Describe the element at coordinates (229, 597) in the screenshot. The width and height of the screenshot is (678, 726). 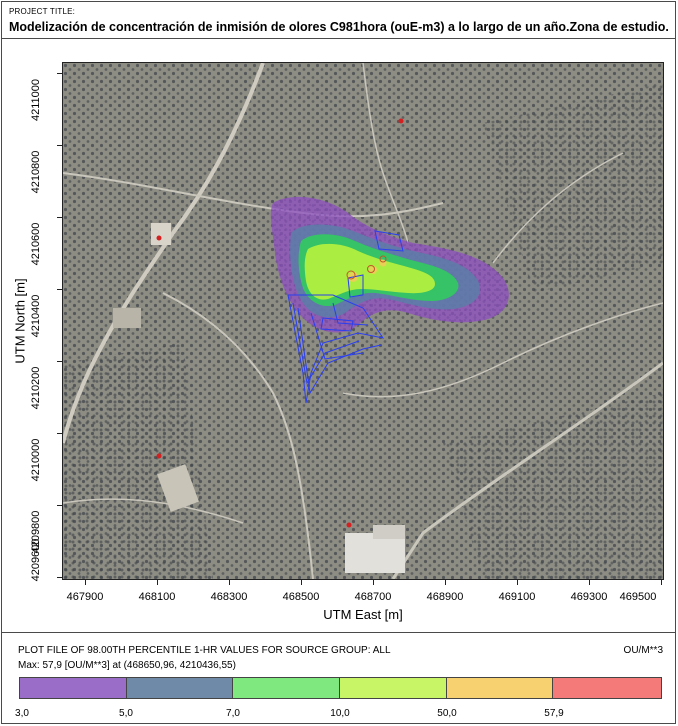
I see `x-tick-label: 468300` at that location.